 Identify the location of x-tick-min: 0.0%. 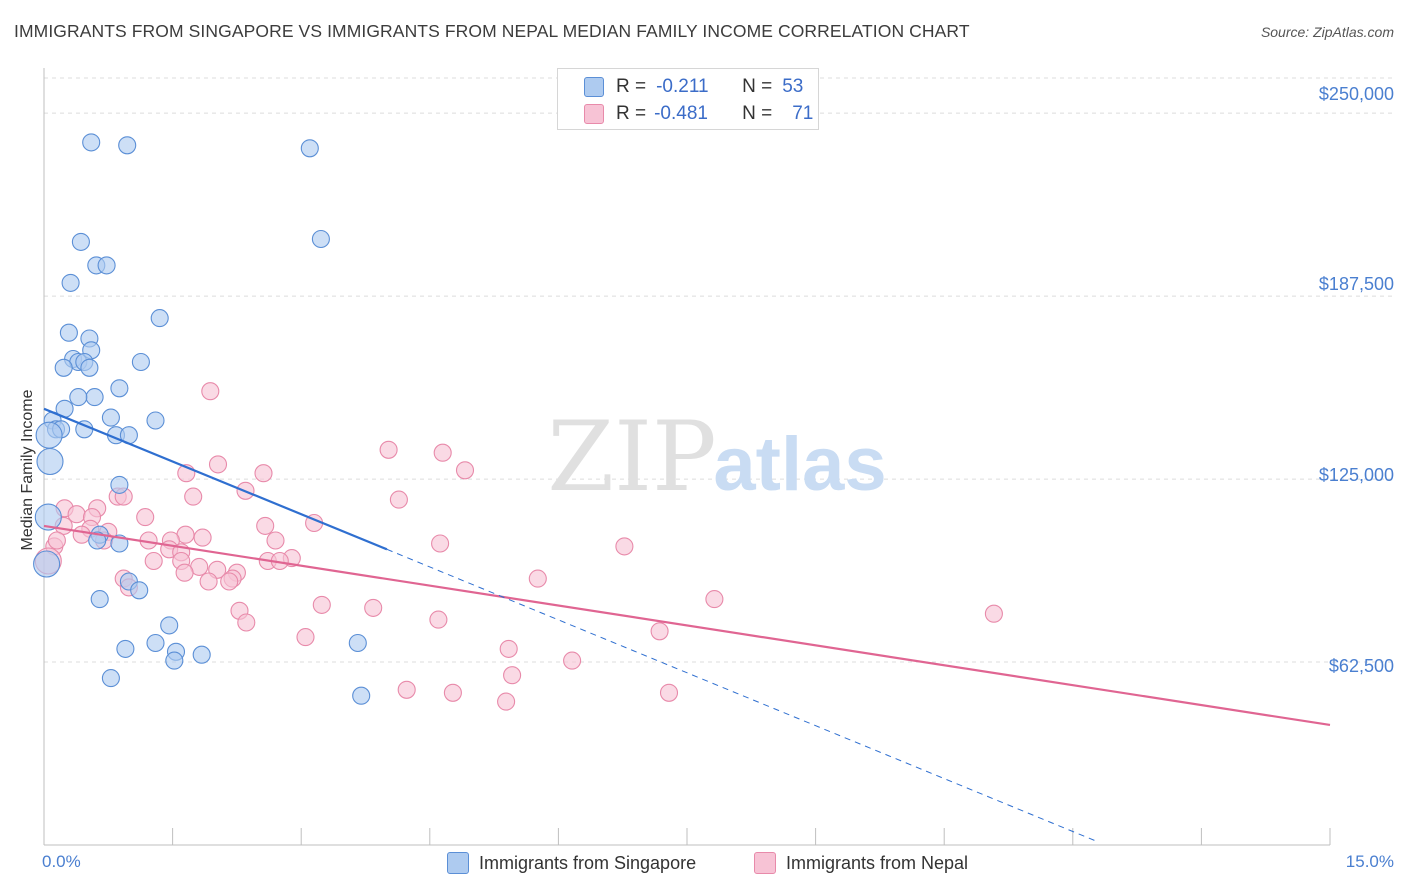
(61, 861).